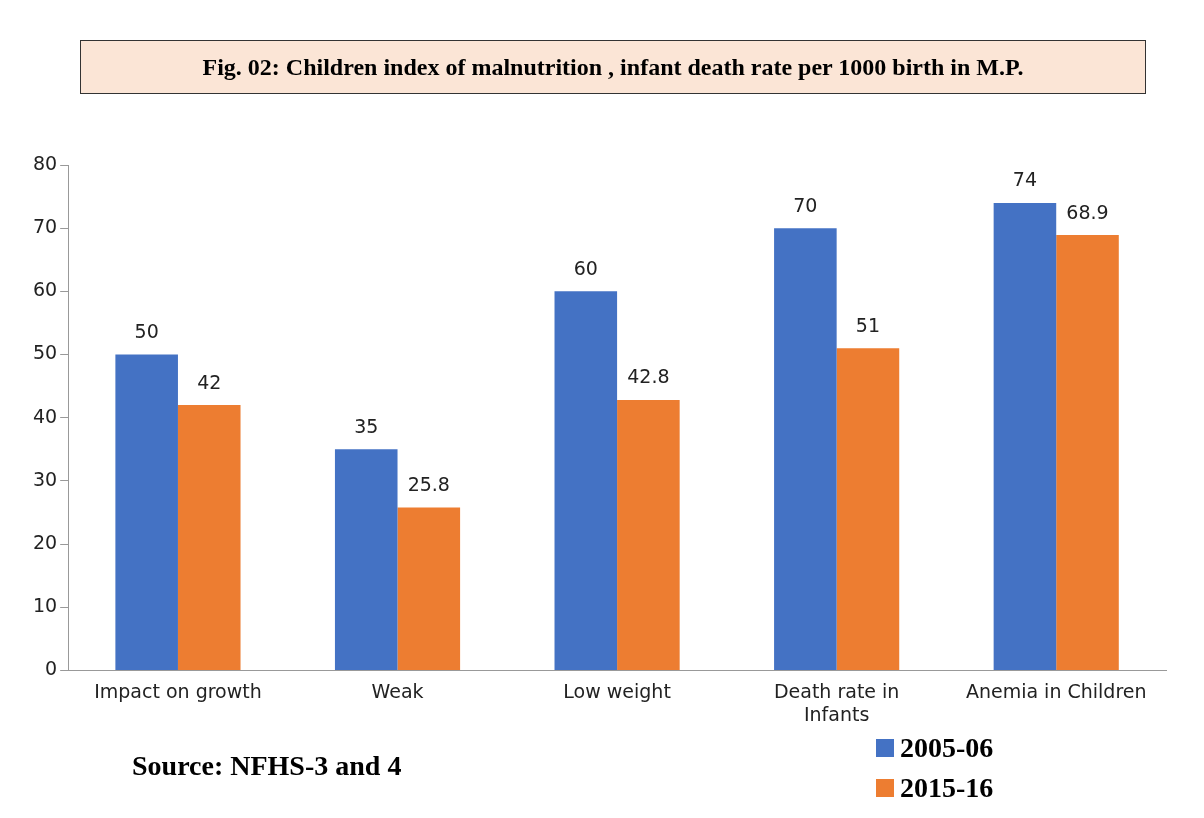 This screenshot has height=818, width=1204. I want to click on x-tick-label: Weak, so click(397, 690).